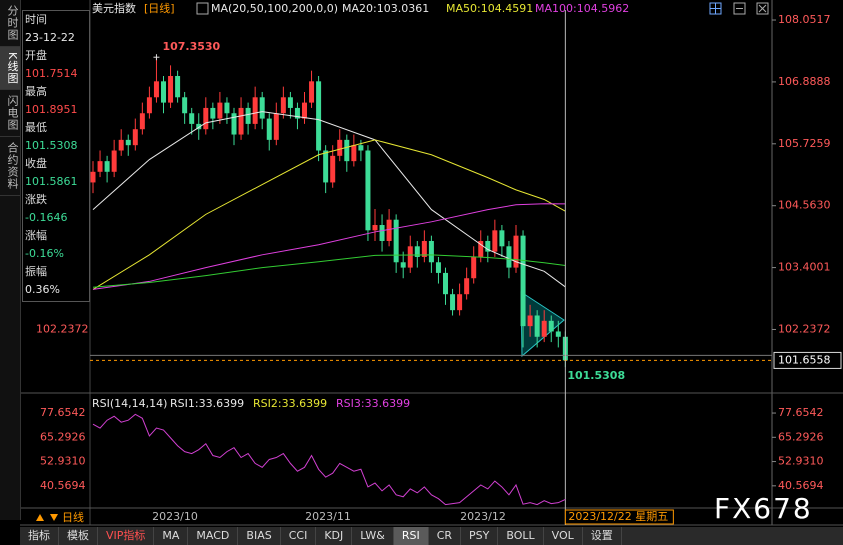  Describe the element at coordinates (290, 403) in the screenshot. I see `rsi-legend: RSI2:33.6399` at that location.